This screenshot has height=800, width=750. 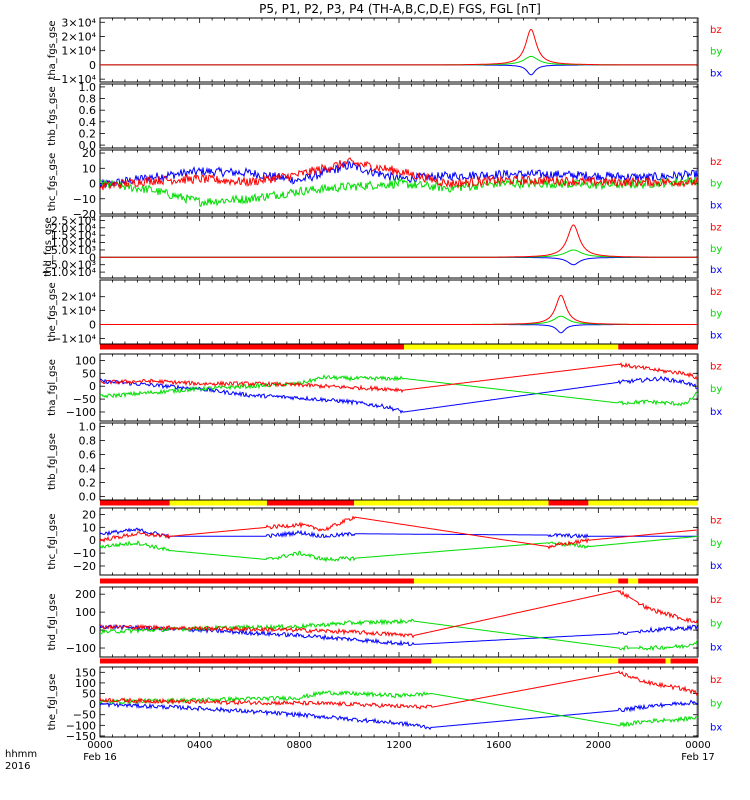 I want to click on x-date-label: Feb 17, so click(x=698, y=757).